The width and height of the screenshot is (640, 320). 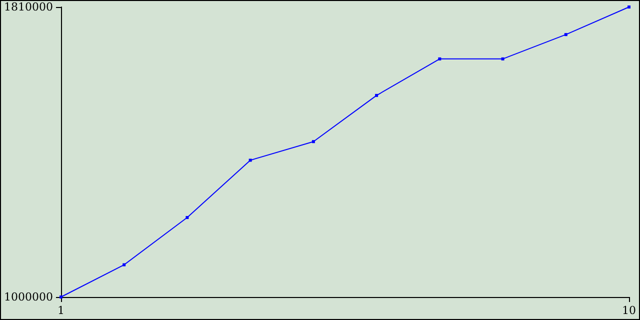 What do you see at coordinates (60, 310) in the screenshot?
I see `x-tick-label: 1` at bounding box center [60, 310].